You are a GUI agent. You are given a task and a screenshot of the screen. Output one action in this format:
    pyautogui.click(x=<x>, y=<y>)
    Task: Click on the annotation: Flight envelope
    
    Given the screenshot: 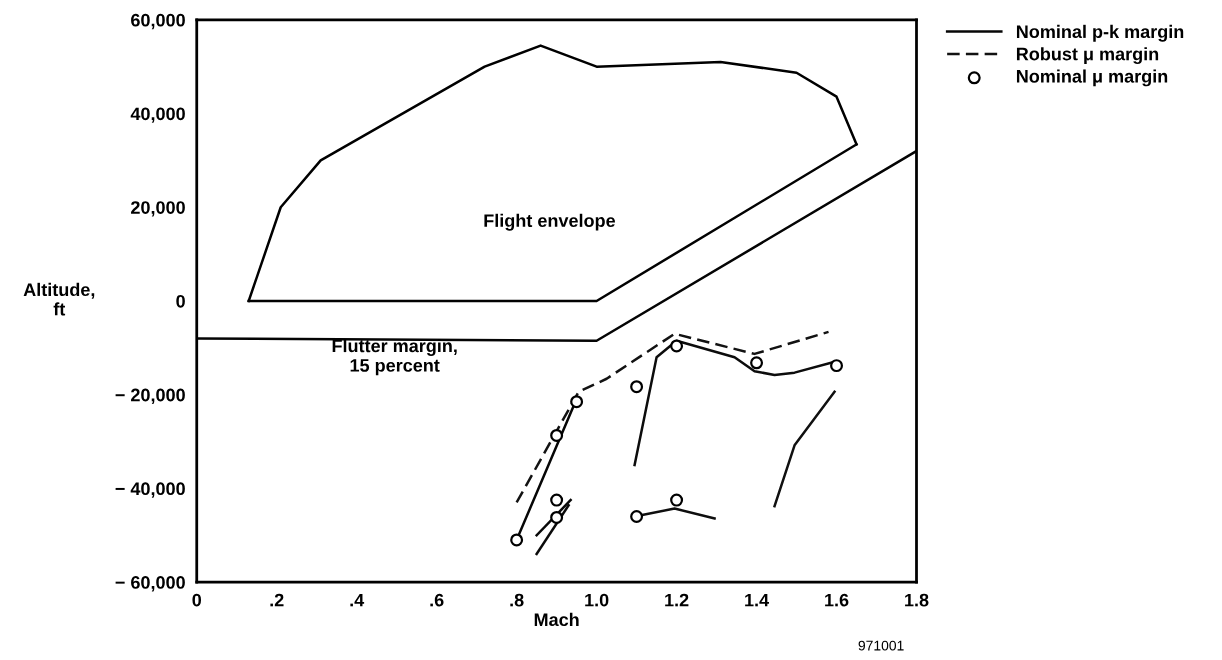 What is the action you would take?
    pyautogui.click(x=550, y=222)
    